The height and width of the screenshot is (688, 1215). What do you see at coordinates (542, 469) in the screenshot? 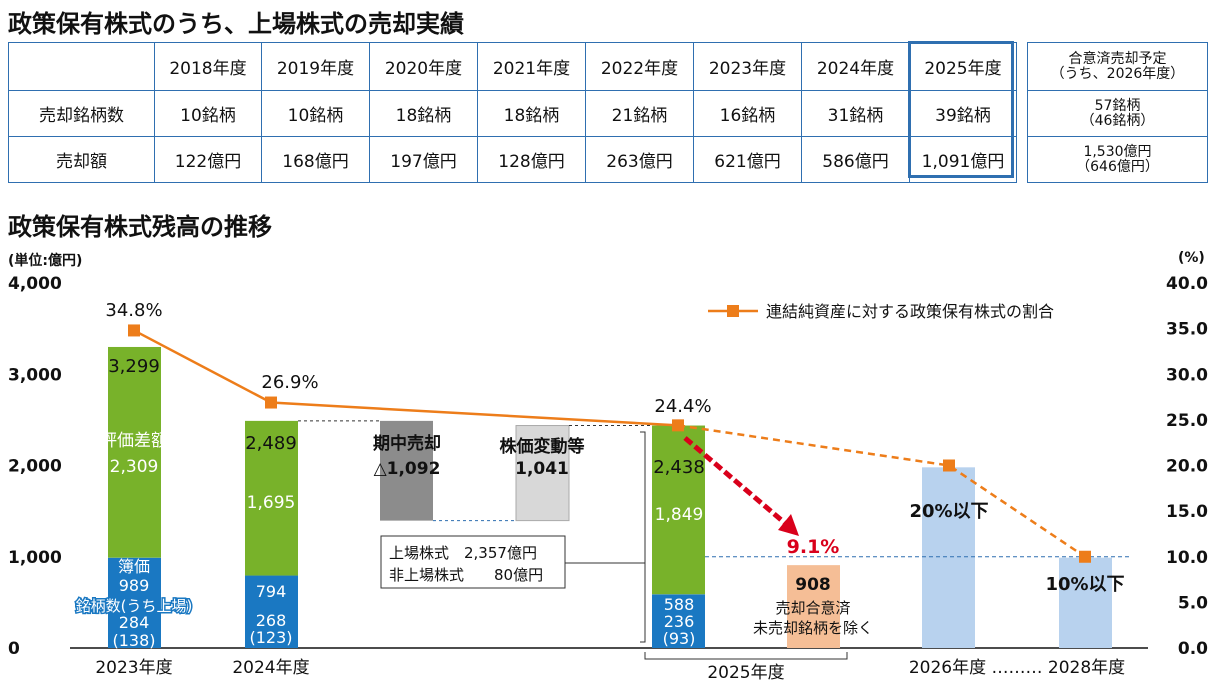
I see `price-value: 1,041` at bounding box center [542, 469].